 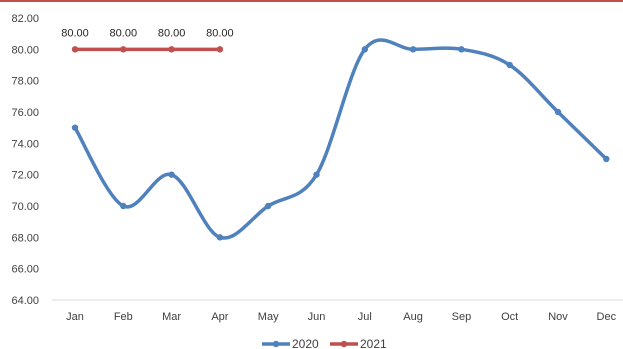 What do you see at coordinates (25, 144) in the screenshot?
I see `y-tick-label: 74.00` at bounding box center [25, 144].